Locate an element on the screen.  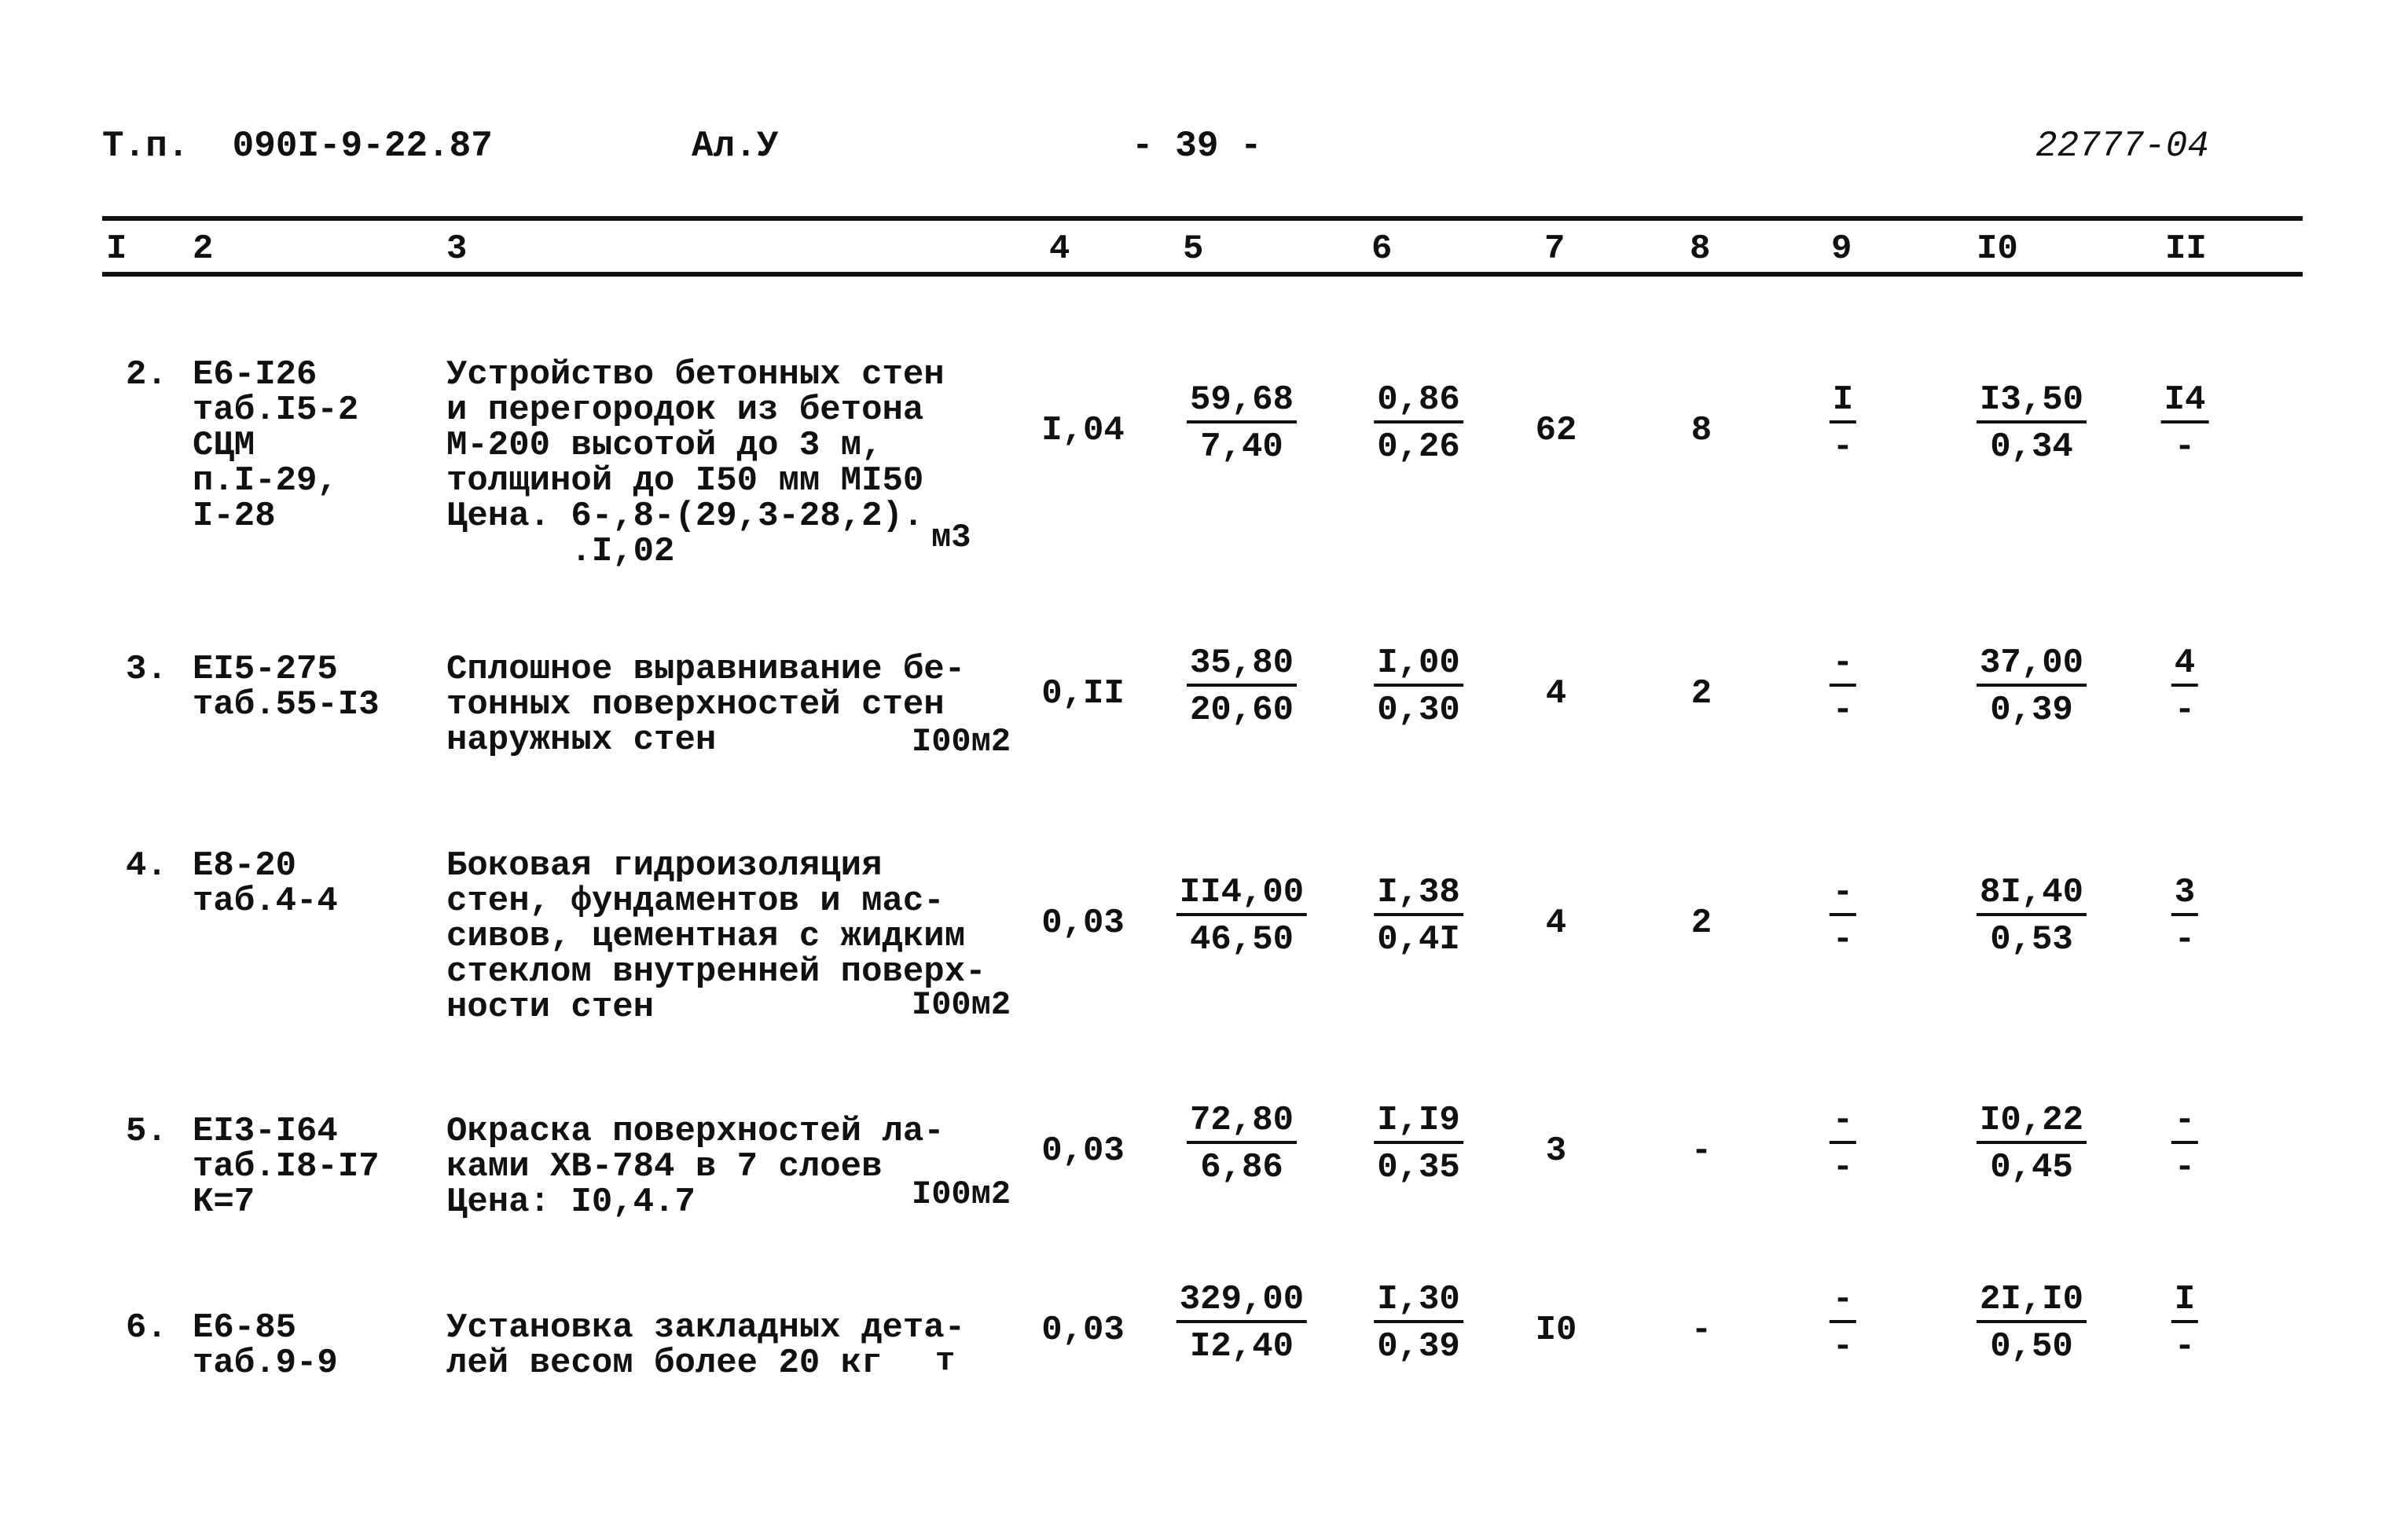
column-number: II is located at coordinates (2186, 249).